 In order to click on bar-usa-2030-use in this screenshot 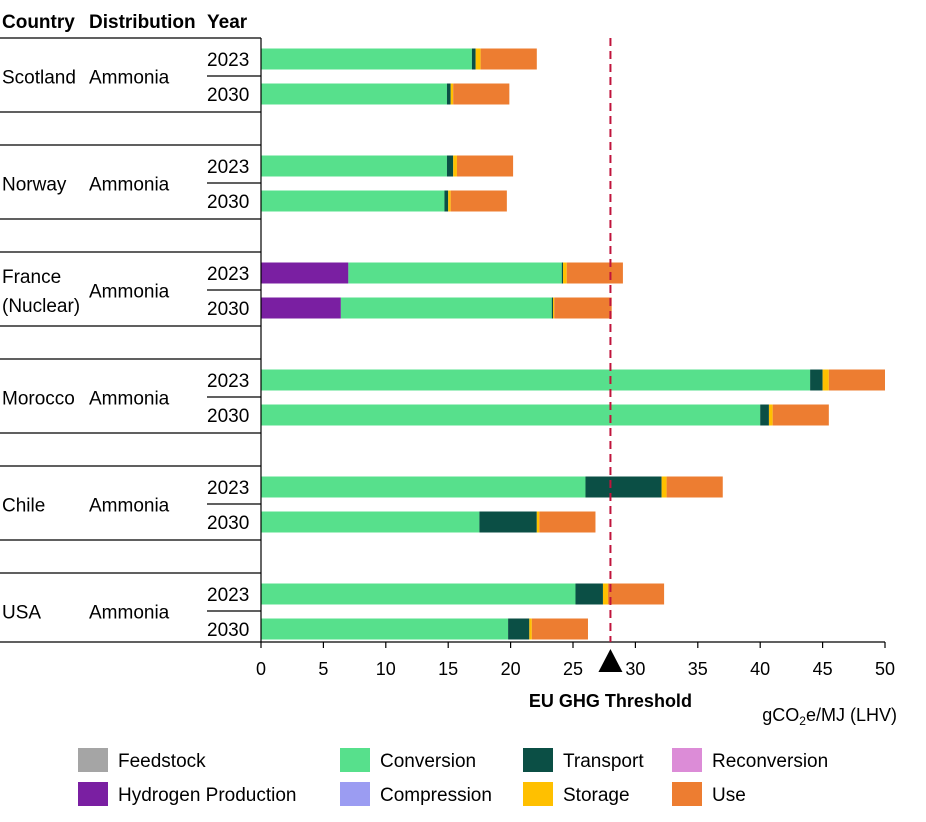, I will do `click(559, 629)`.